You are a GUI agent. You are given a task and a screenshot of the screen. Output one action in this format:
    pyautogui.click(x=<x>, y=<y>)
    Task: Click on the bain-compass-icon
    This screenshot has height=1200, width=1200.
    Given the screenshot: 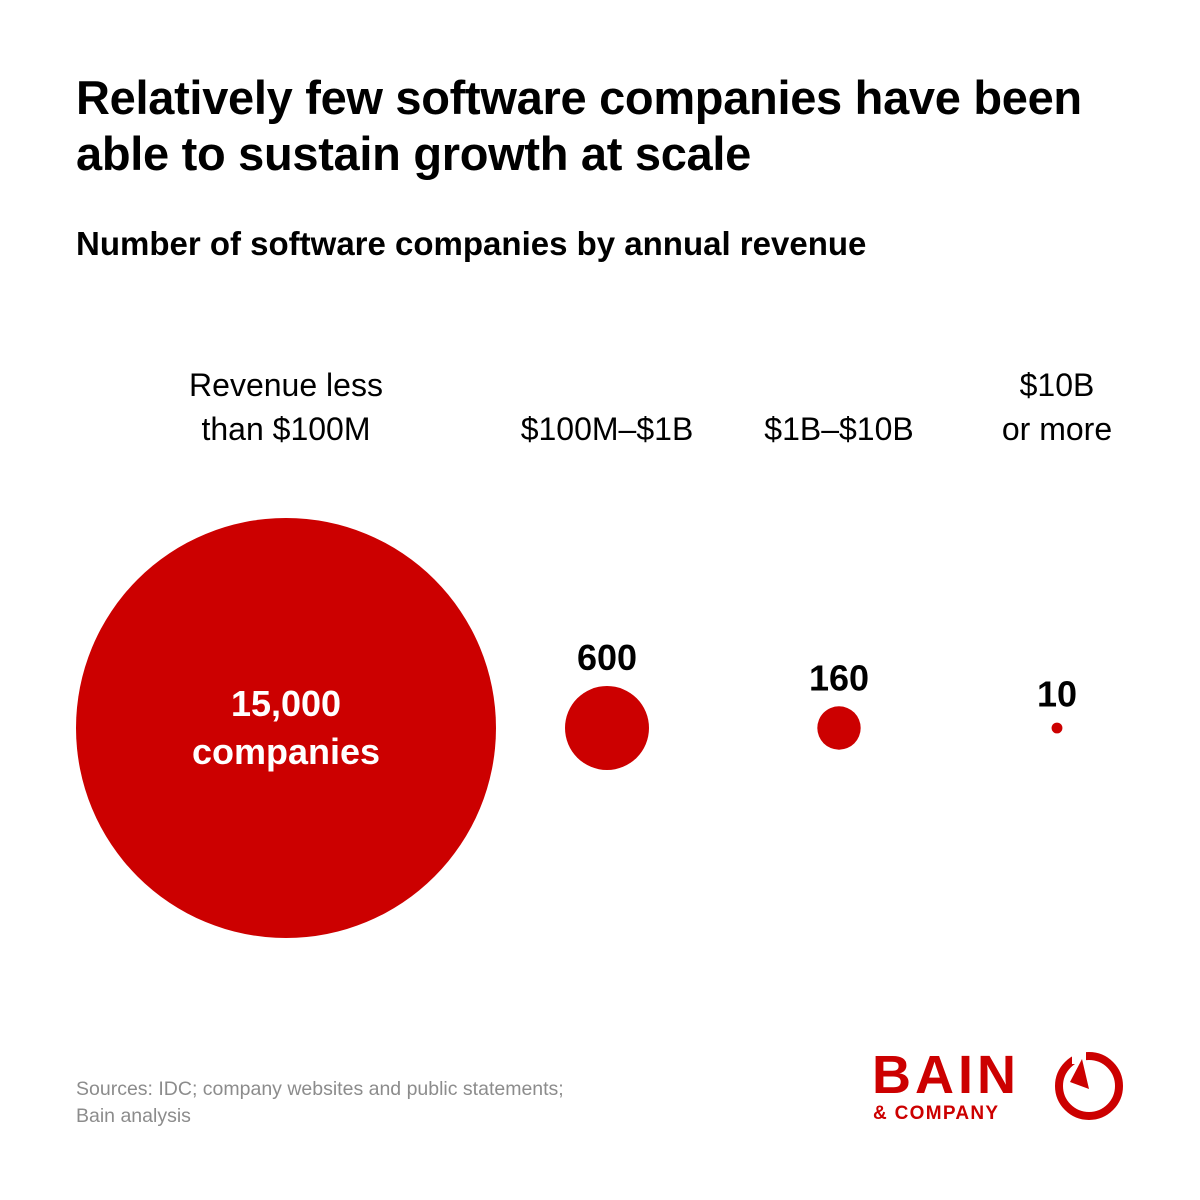 What is the action you would take?
    pyautogui.click(x=1089, y=1085)
    